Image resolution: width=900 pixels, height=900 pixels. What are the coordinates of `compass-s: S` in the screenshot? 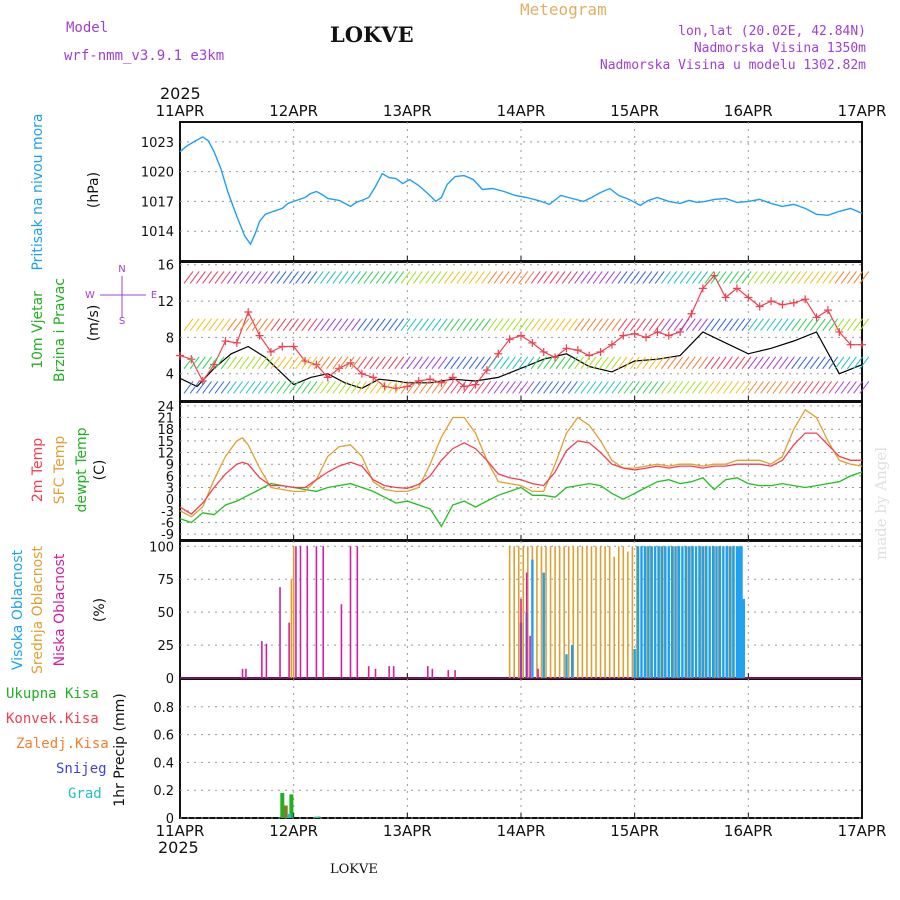 It's located at (122, 321).